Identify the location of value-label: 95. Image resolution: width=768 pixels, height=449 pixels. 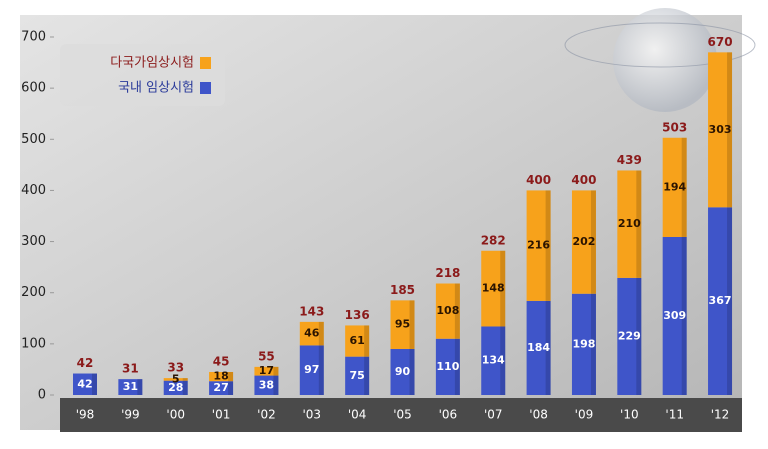
(402, 324).